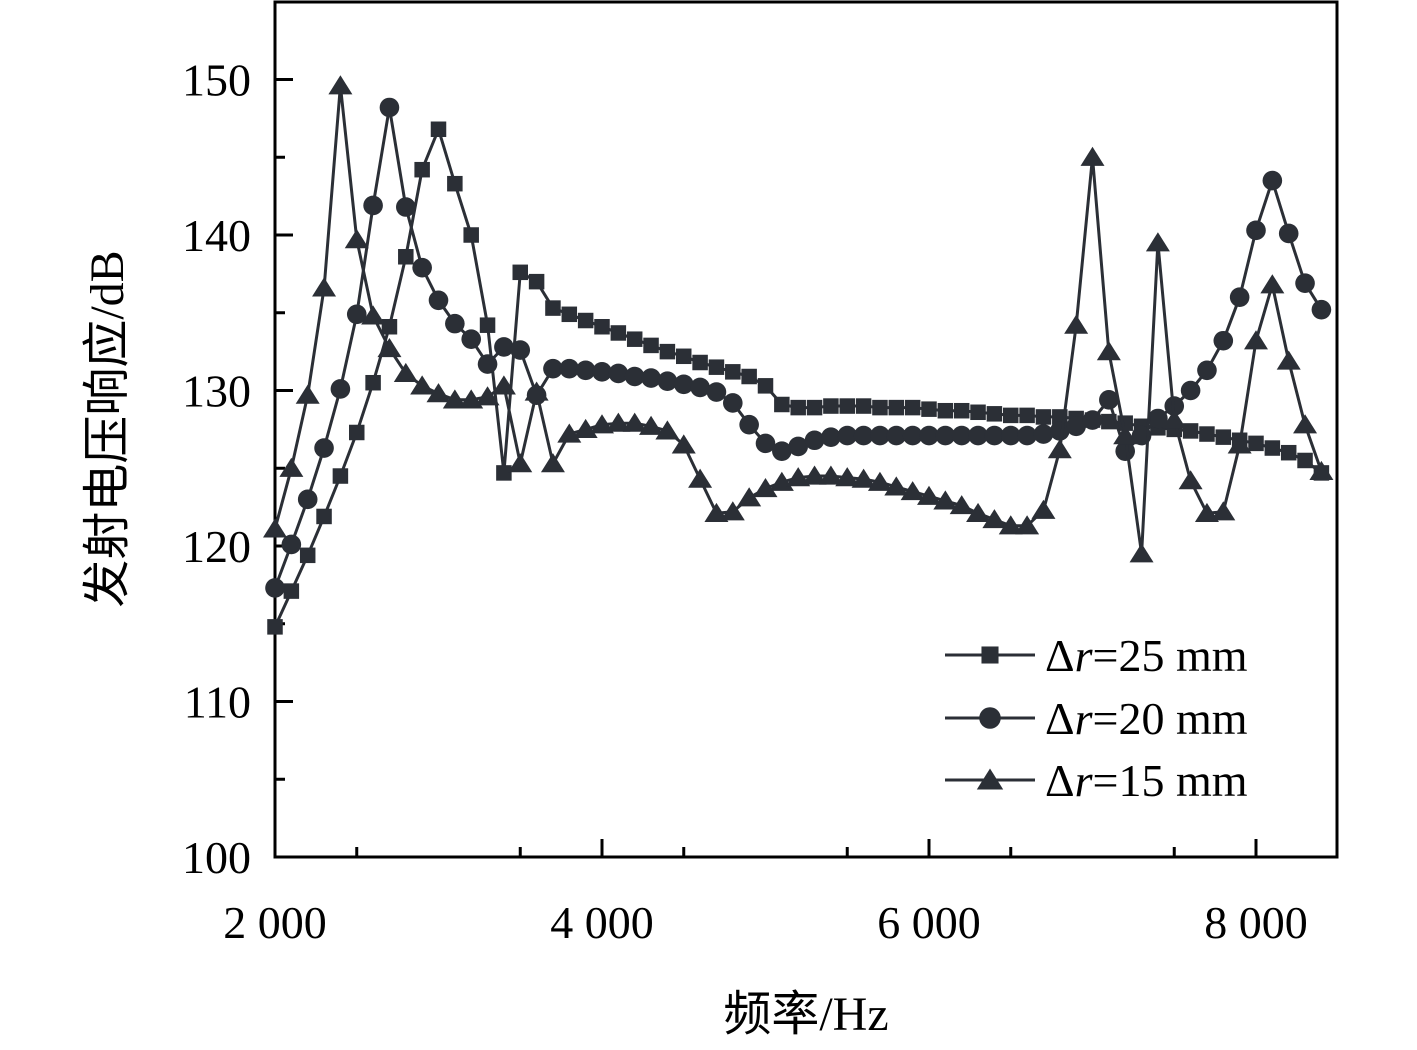  I want to click on legend-item: Δr=20 mm, so click(1096, 718).